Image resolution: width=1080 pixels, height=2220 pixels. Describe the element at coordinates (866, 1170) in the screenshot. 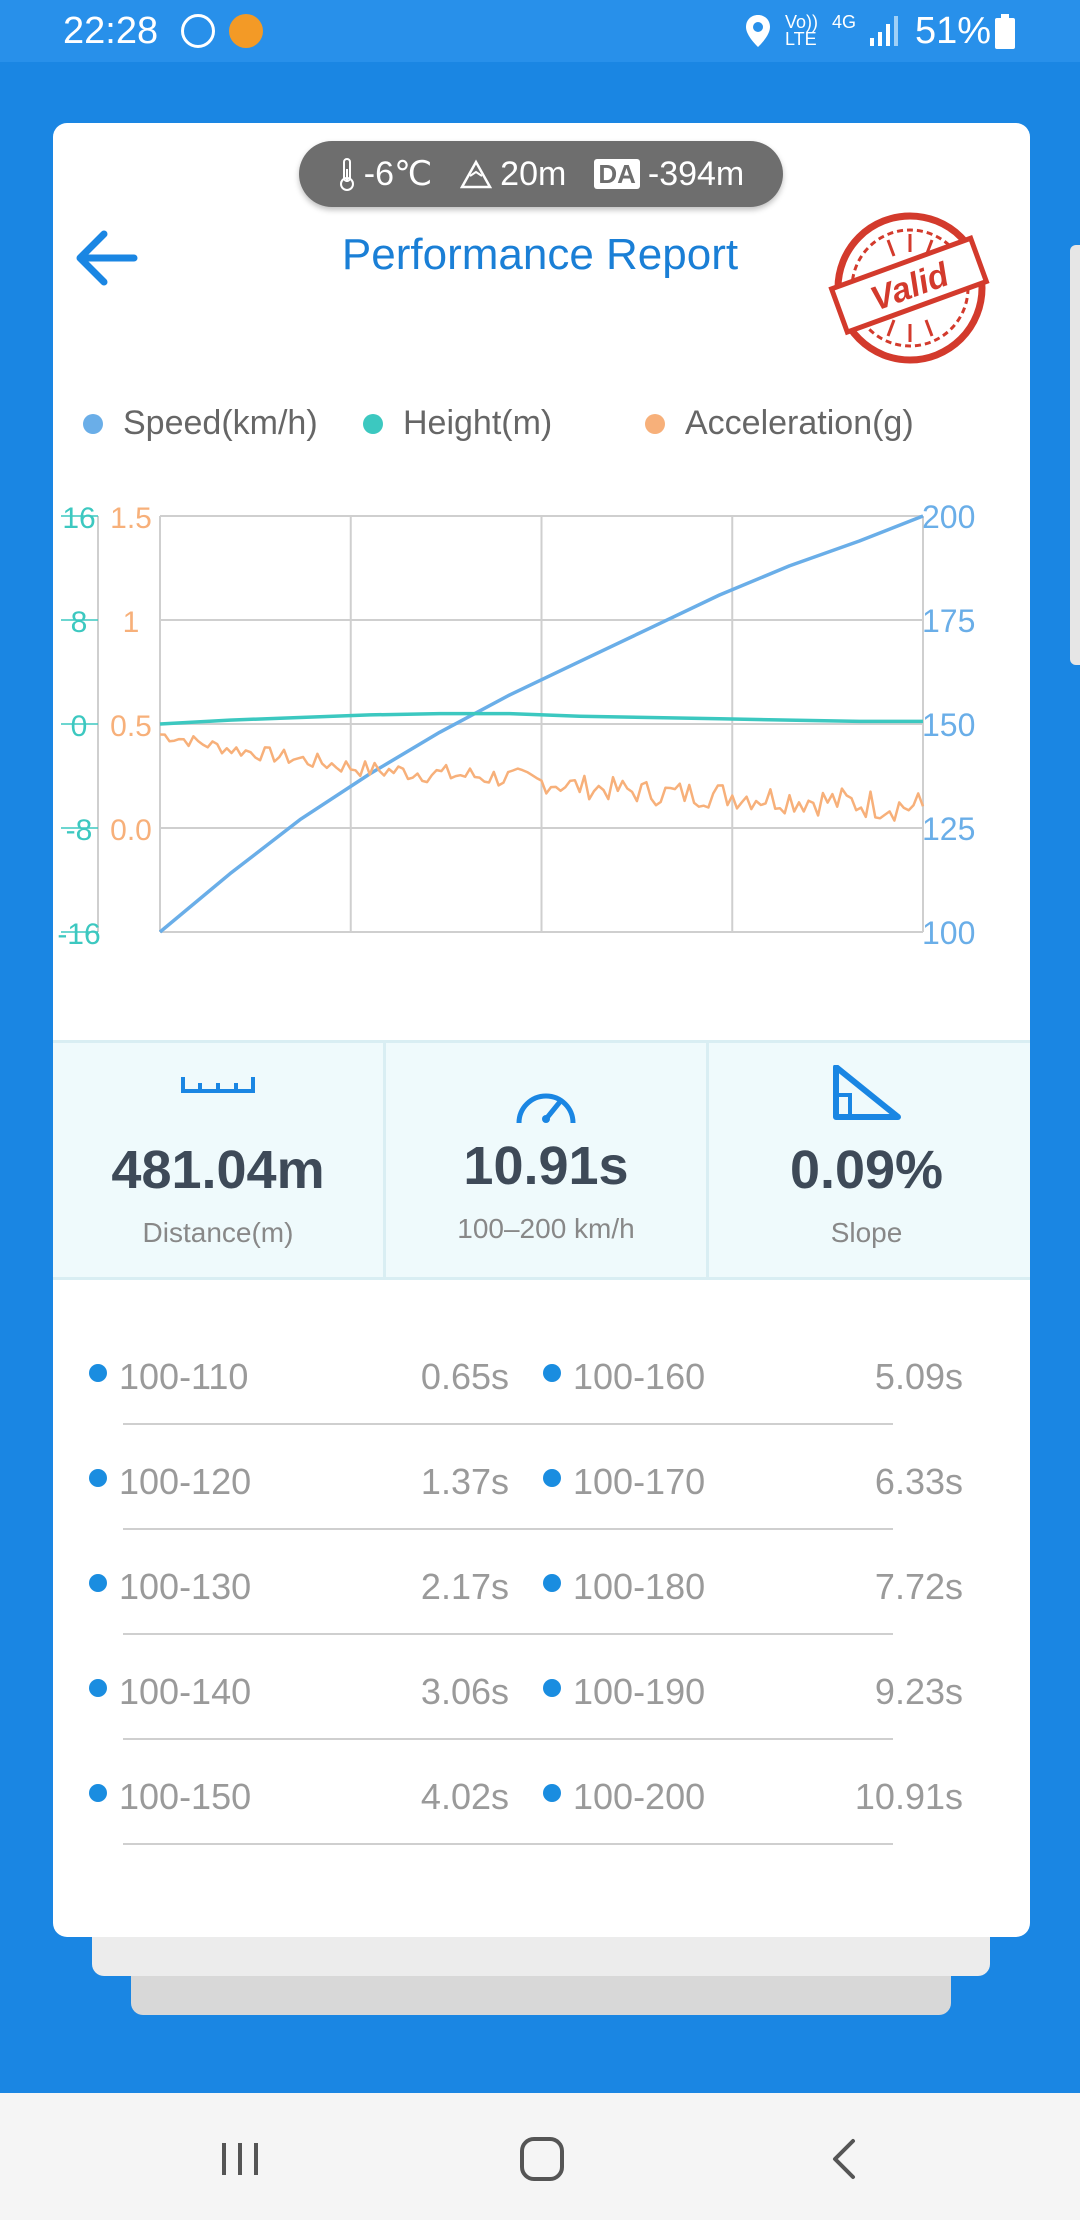

I see `slope-value: 0.09%` at that location.